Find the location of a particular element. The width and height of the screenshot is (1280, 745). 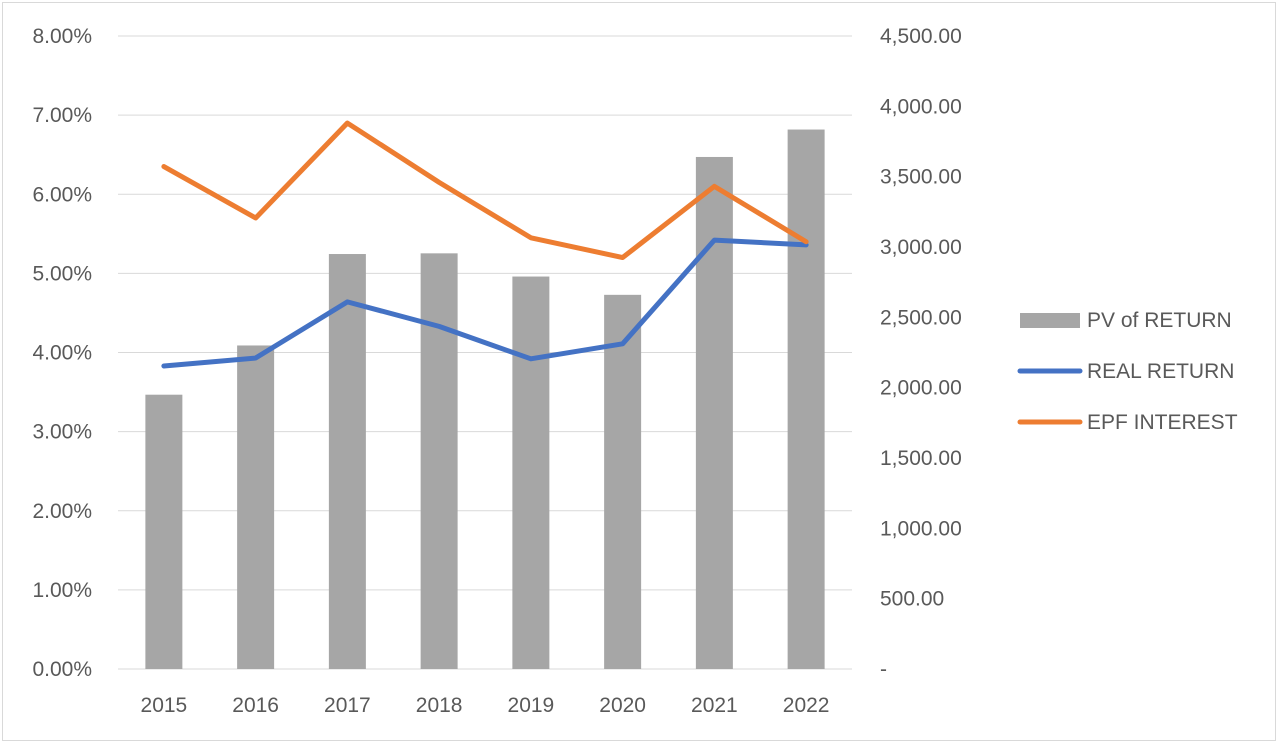

left-axis-tick-label: 7.00% is located at coordinates (62, 115).